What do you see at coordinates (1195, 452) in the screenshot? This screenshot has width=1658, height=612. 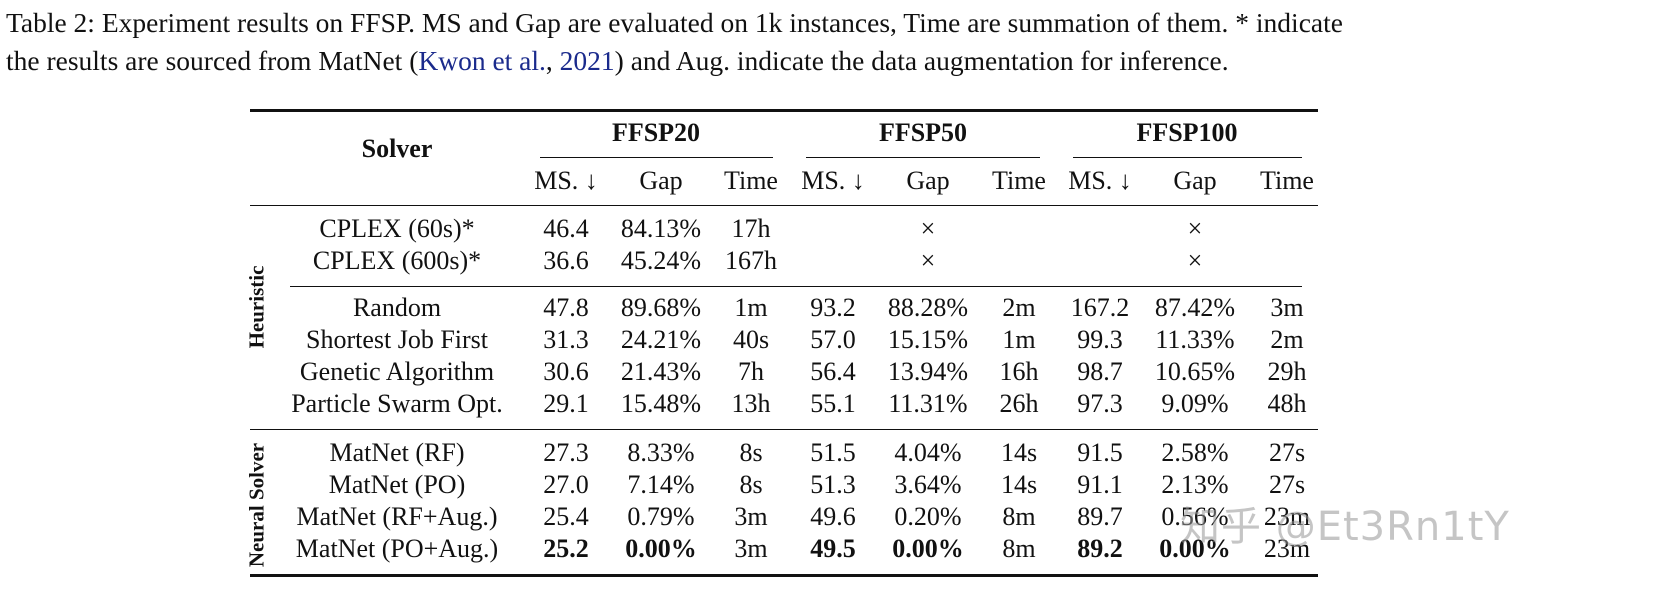 I see `ffsp100-gap-value: 2.58%` at bounding box center [1195, 452].